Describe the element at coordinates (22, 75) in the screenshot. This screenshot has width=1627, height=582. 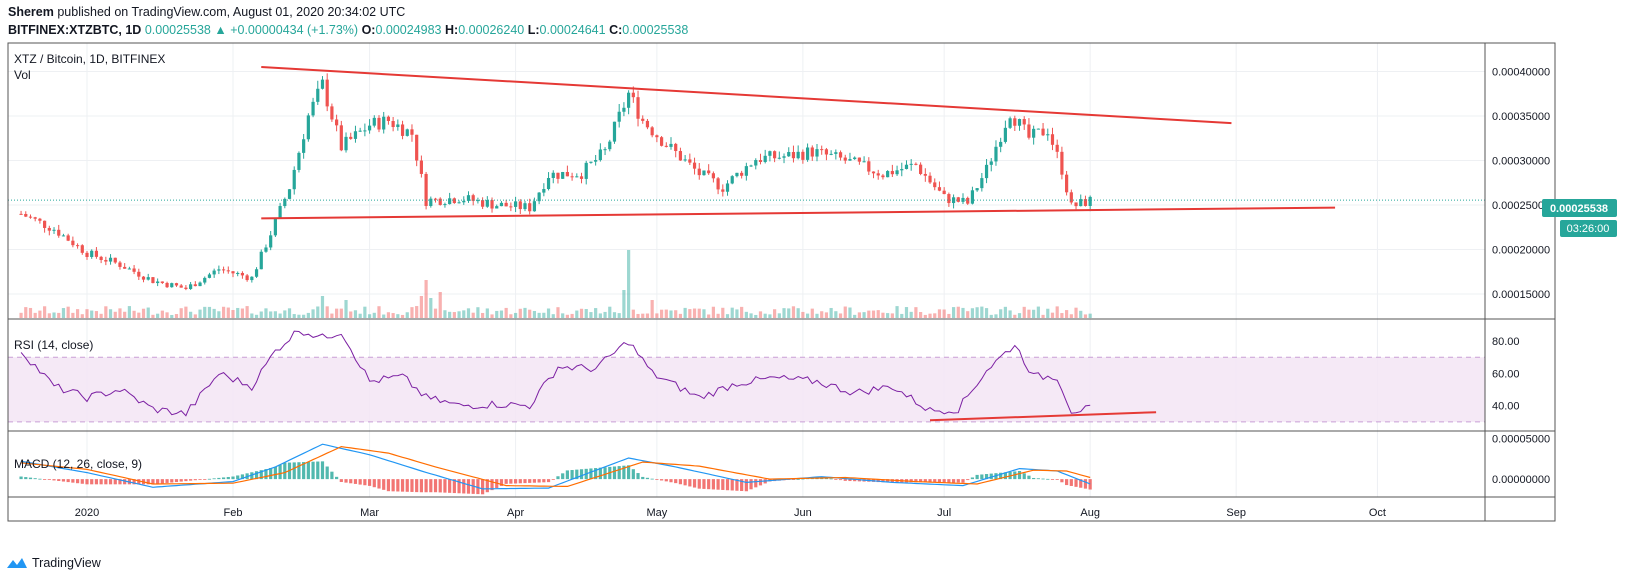
I see `volume-label: Vol` at that location.